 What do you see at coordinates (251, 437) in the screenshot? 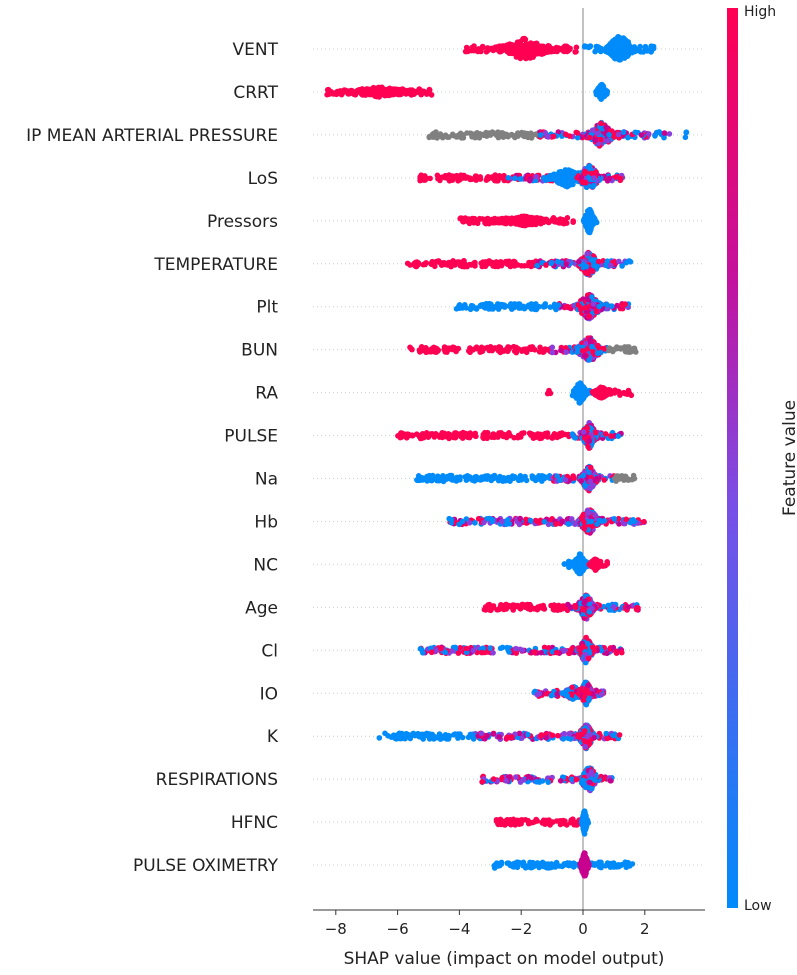
I see `feature-label: PULSE` at bounding box center [251, 437].